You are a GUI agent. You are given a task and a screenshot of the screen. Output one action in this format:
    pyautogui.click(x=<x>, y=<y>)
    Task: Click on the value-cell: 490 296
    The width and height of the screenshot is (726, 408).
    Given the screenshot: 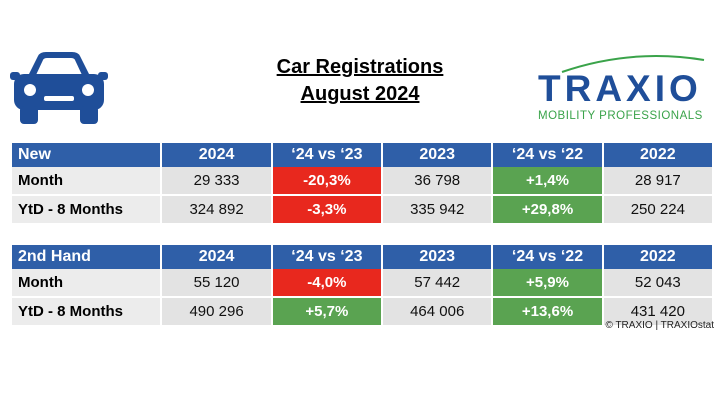 What is the action you would take?
    pyautogui.click(x=216, y=312)
    